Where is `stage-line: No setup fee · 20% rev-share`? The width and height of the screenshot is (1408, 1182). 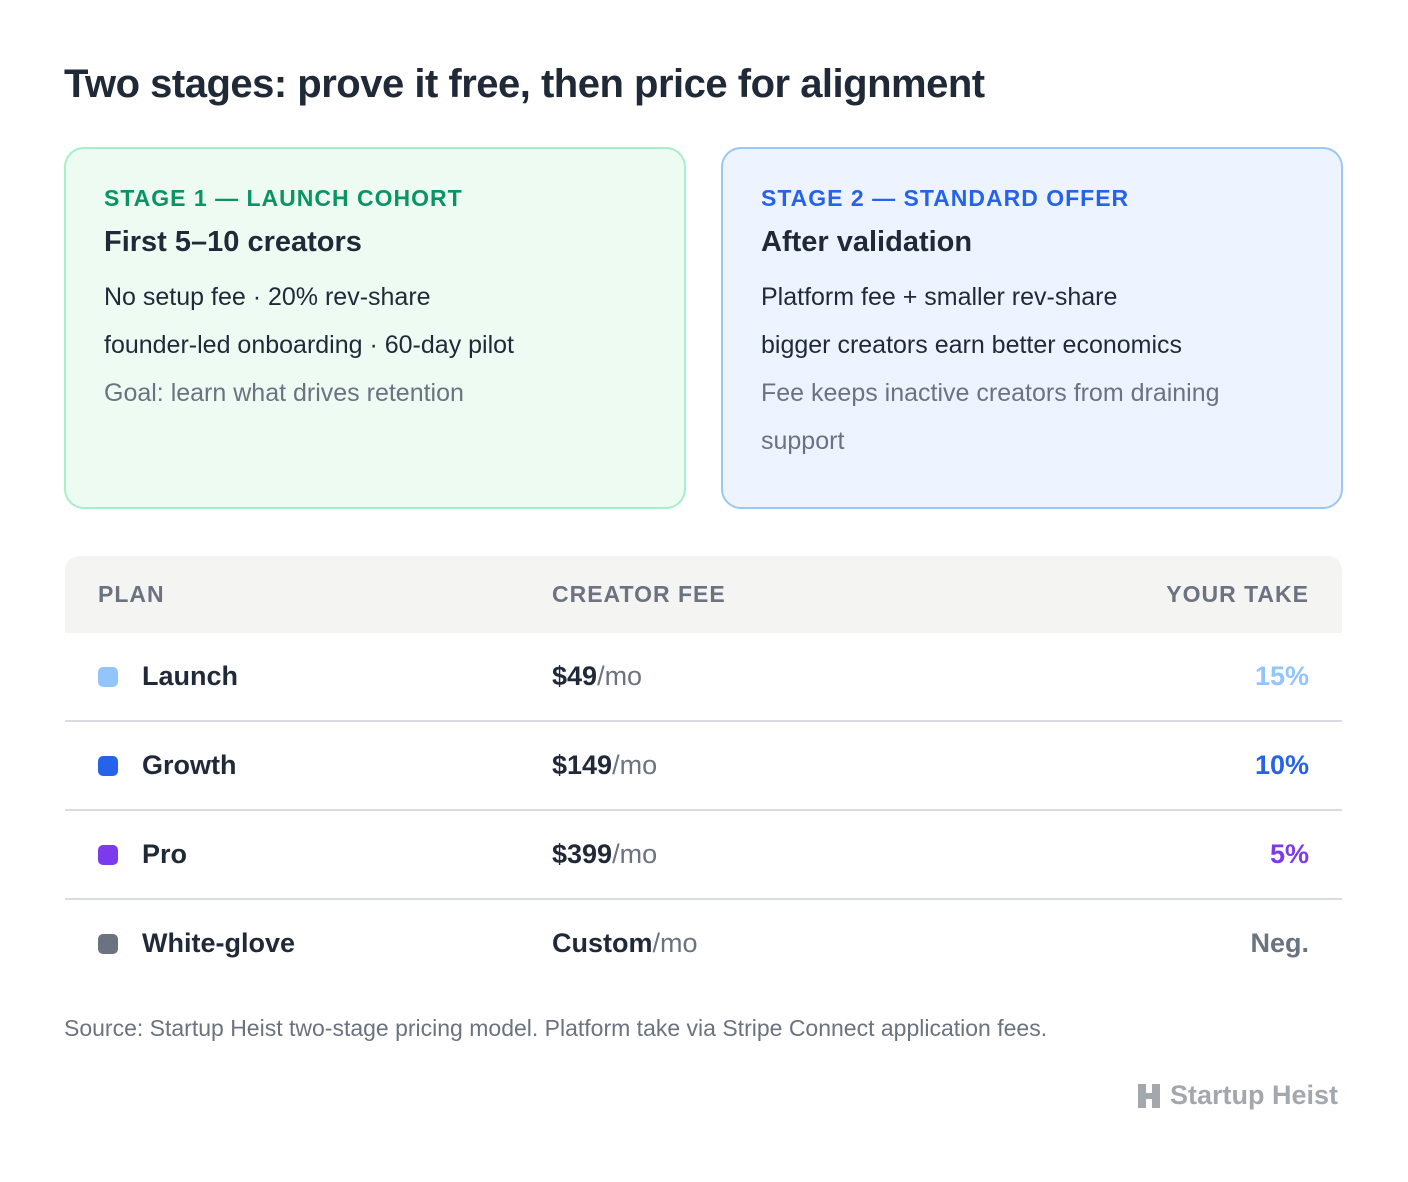 stage-line: No setup fee · 20% rev-share is located at coordinates (267, 297).